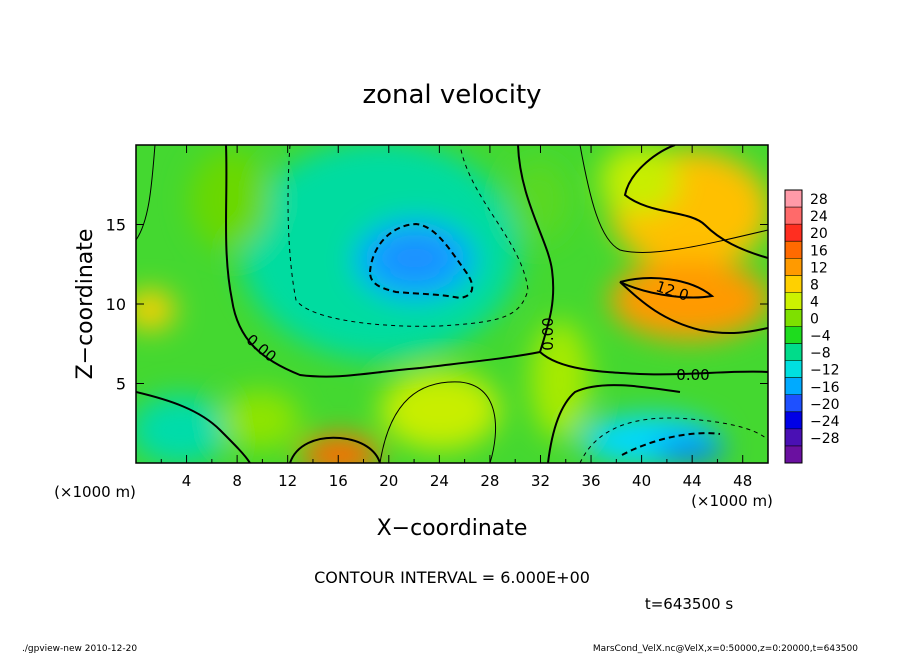  Describe the element at coordinates (820, 337) in the screenshot. I see `colorbar-label: −4` at that location.